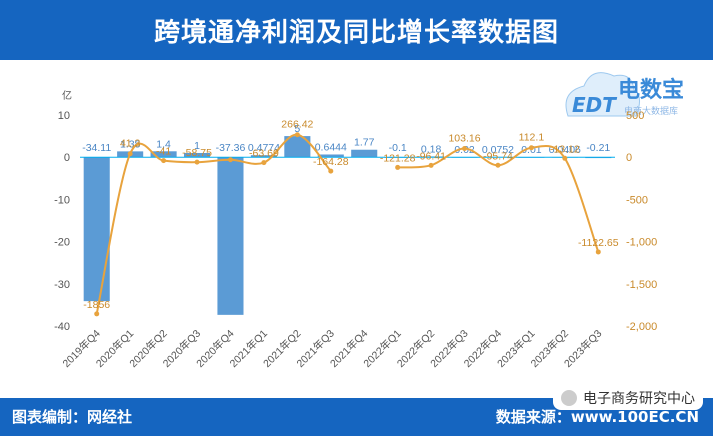 The image size is (713, 436). What do you see at coordinates (597, 417) in the screenshot?
I see `data-source: 数据来源：www.100EC.CN` at bounding box center [597, 417].